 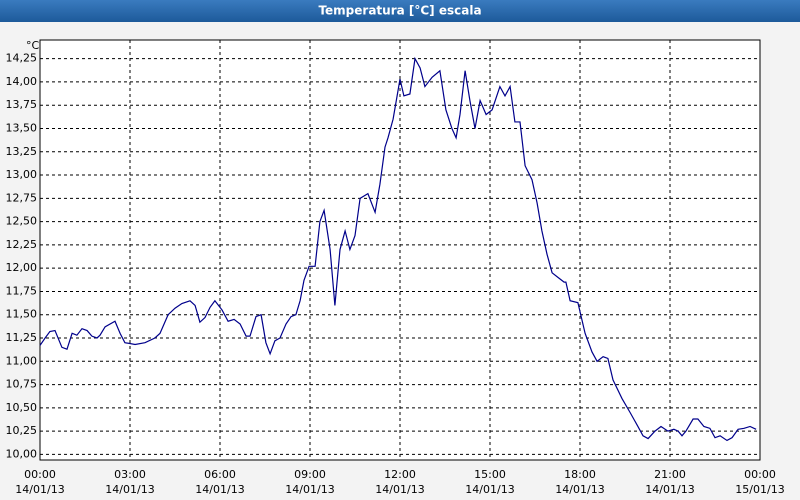 What do you see at coordinates (22, 104) in the screenshot?
I see `y-tick-label: 13,75` at bounding box center [22, 104].